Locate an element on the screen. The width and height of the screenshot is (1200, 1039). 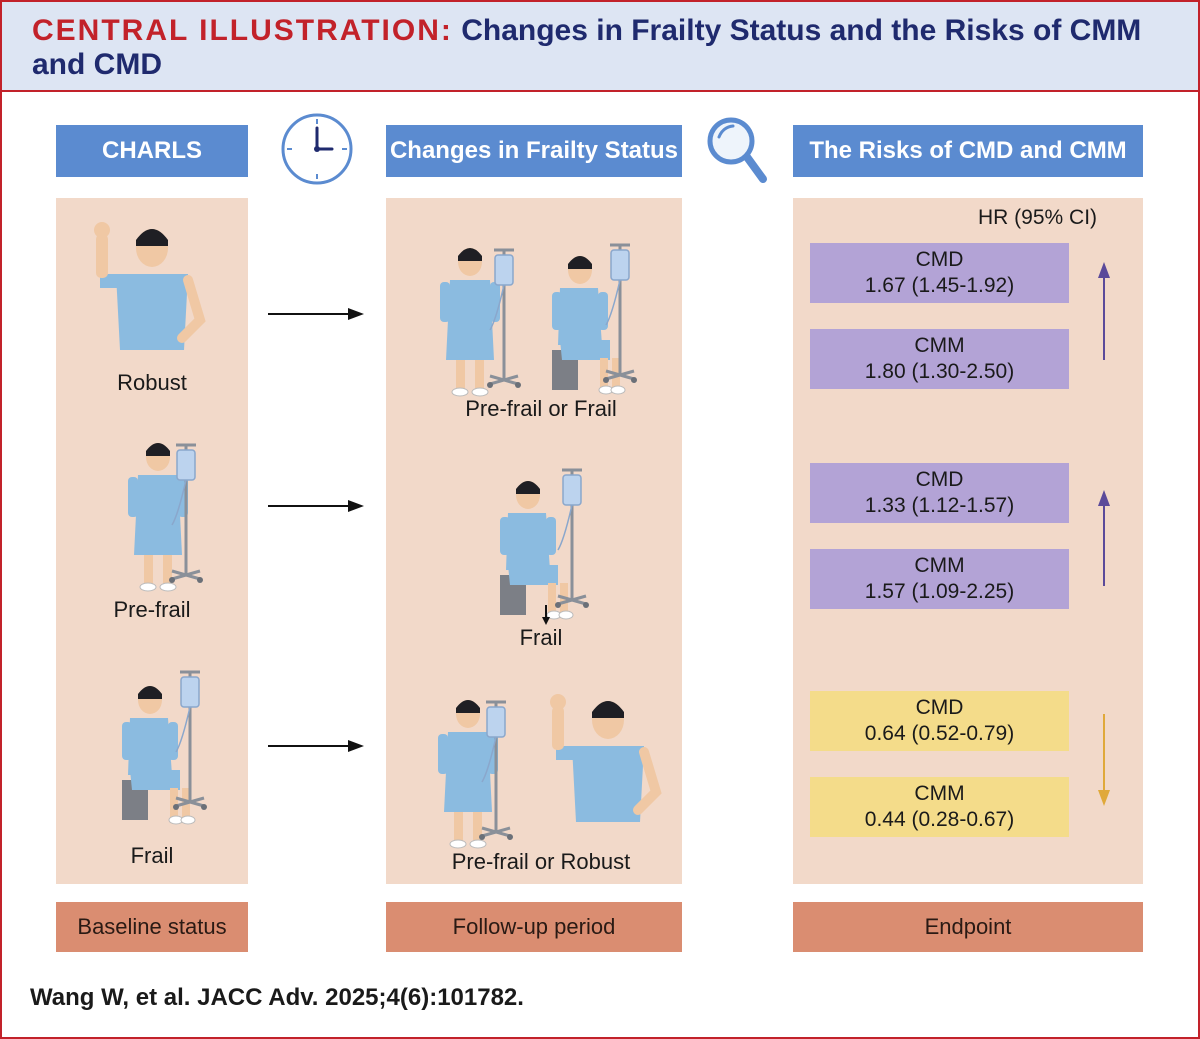
hr-box: CMD 0.64 (0.52-0.79) is located at coordinates (939, 721).